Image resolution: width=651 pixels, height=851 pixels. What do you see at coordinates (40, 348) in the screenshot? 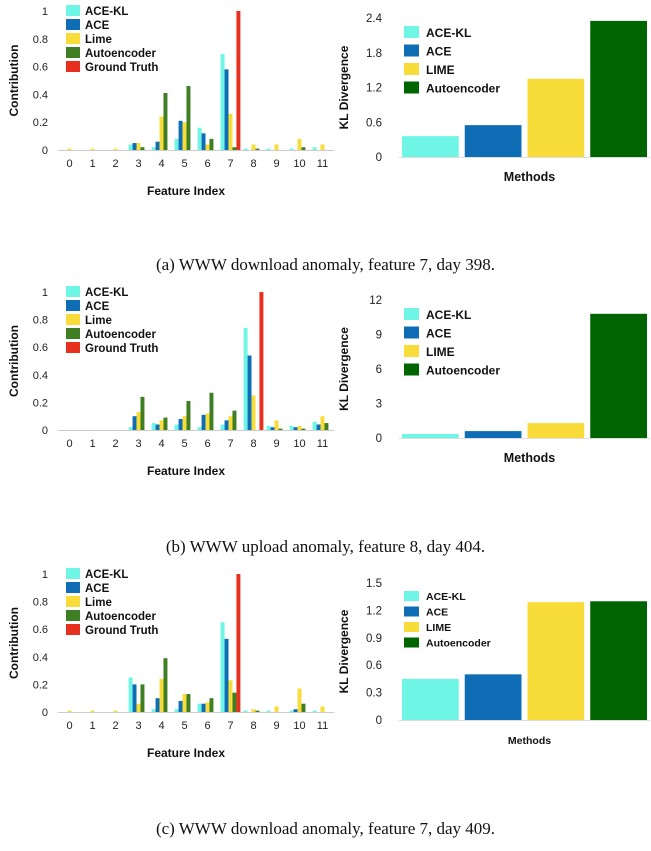
I see `left-ytick-b: 0.6` at bounding box center [40, 348].